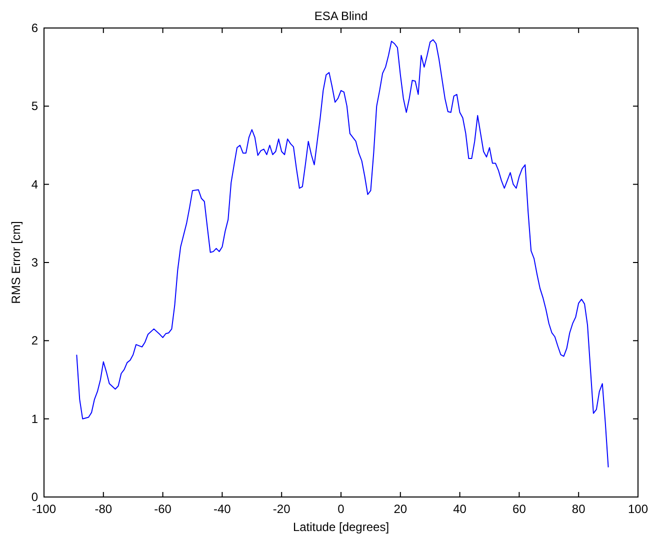 This screenshot has width=651, height=537. I want to click on x-tick-label: -100, so click(44, 509).